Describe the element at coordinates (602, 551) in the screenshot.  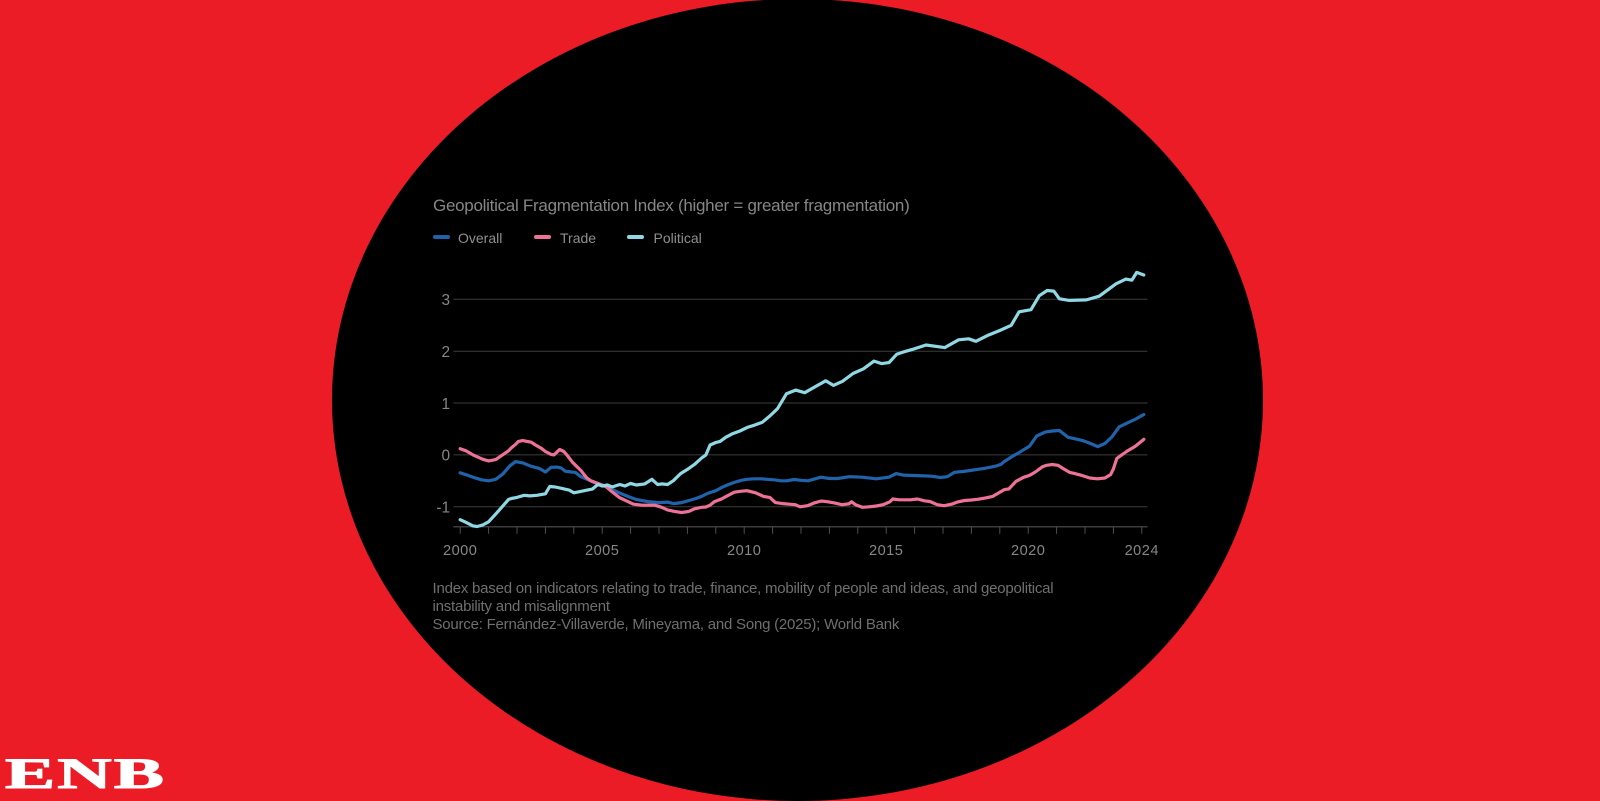
I see `svg-text: 2005` at that location.